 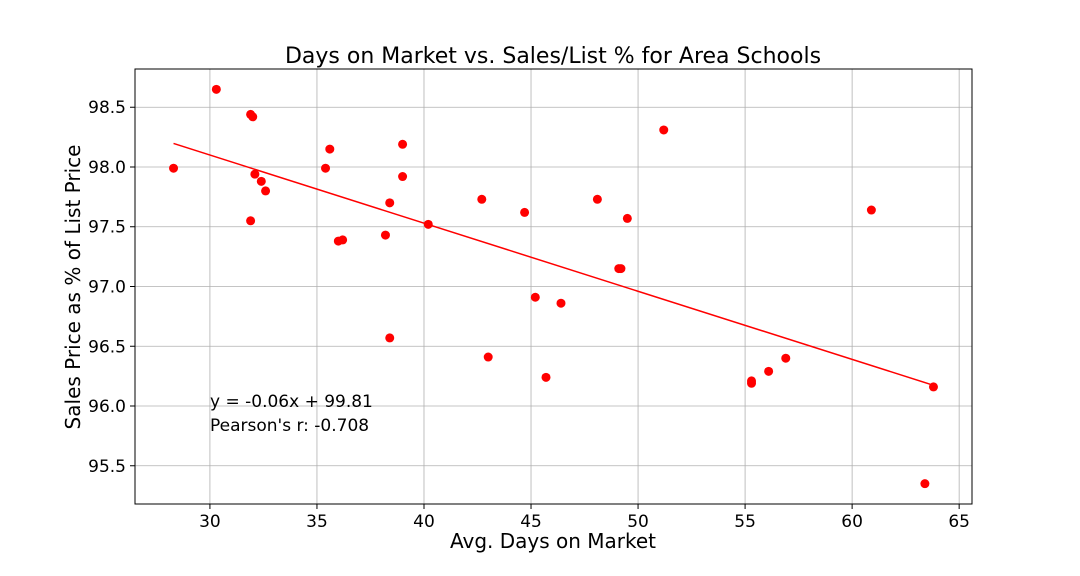 I want to click on y-tick-label: 96.5, so click(x=107, y=347).